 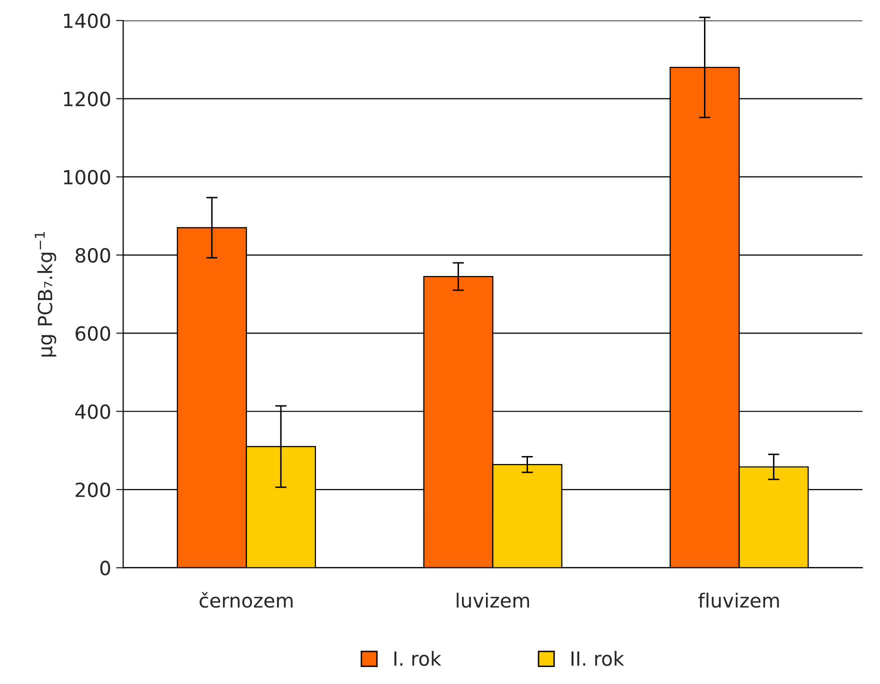 I want to click on y-axis-title: µg PCB₇.kg$^{−1}$, so click(x=45, y=294).